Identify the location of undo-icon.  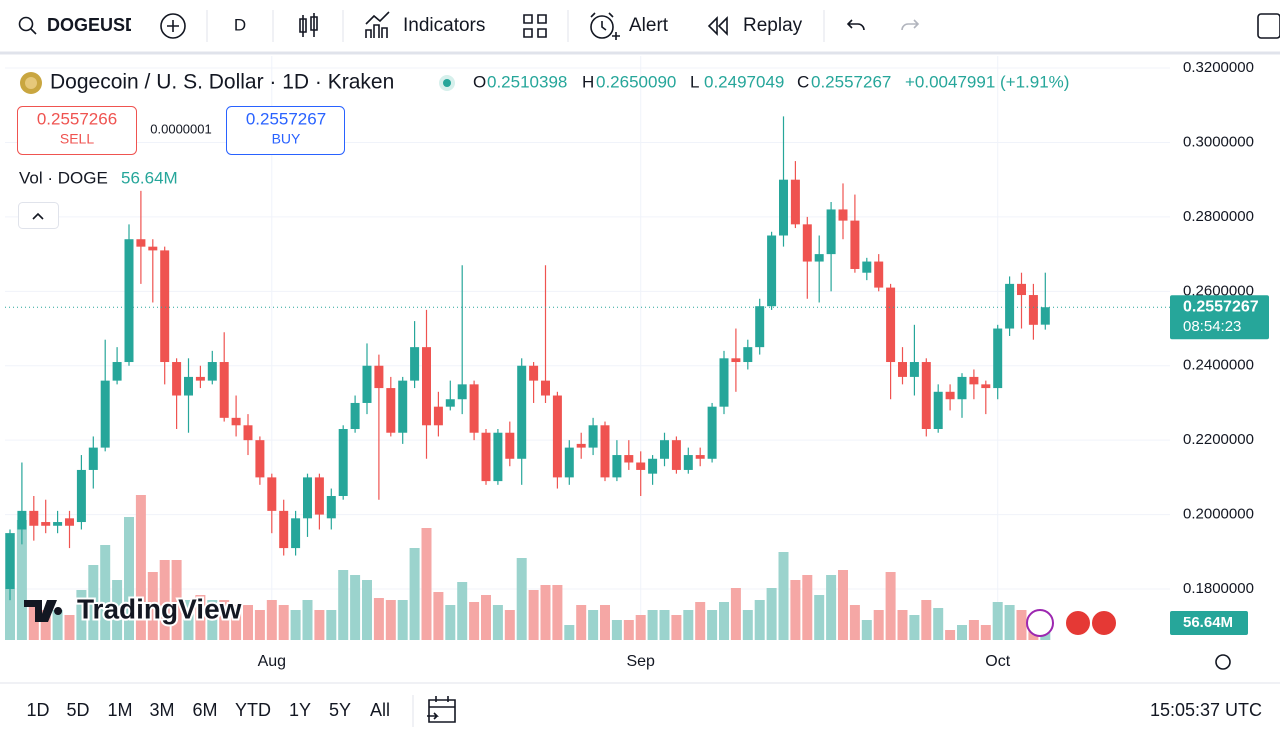
(855, 25).